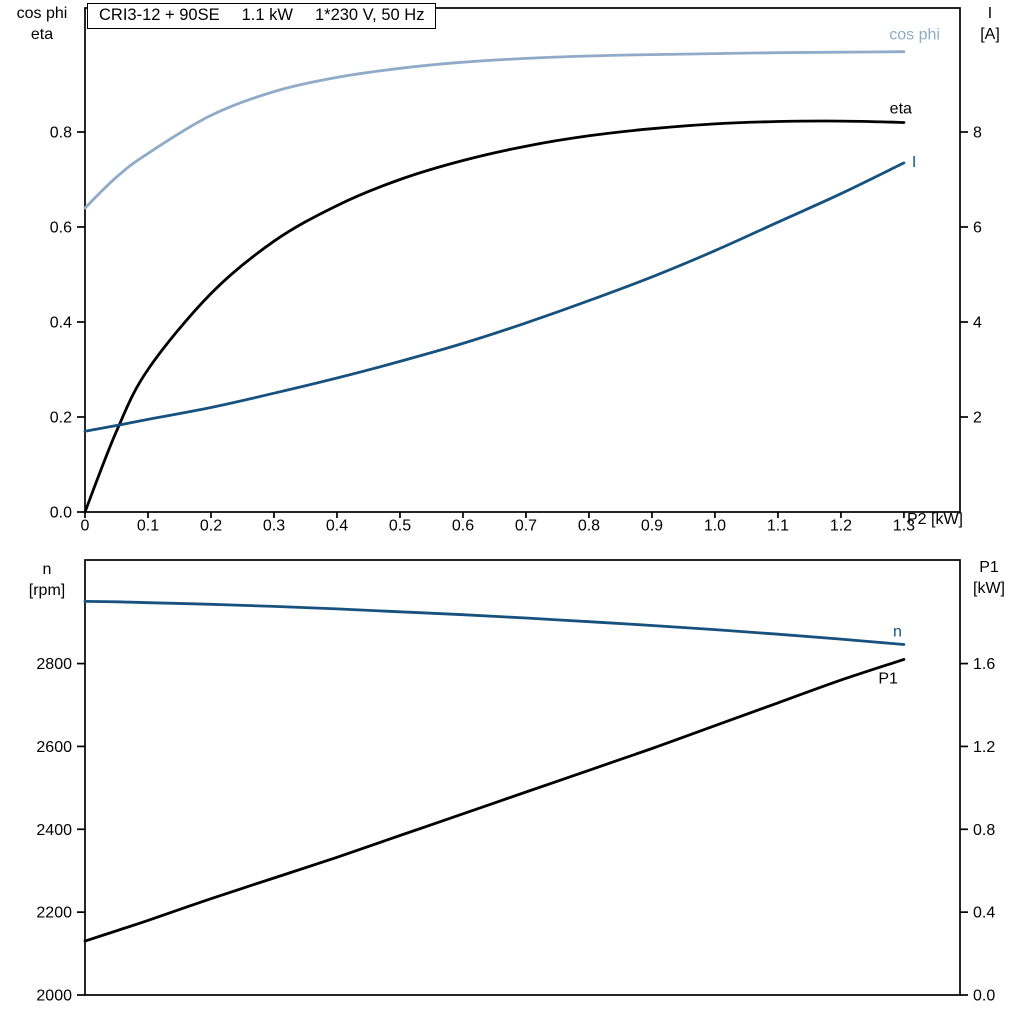  I want to click on power-axis-label: P1, so click(989, 567).